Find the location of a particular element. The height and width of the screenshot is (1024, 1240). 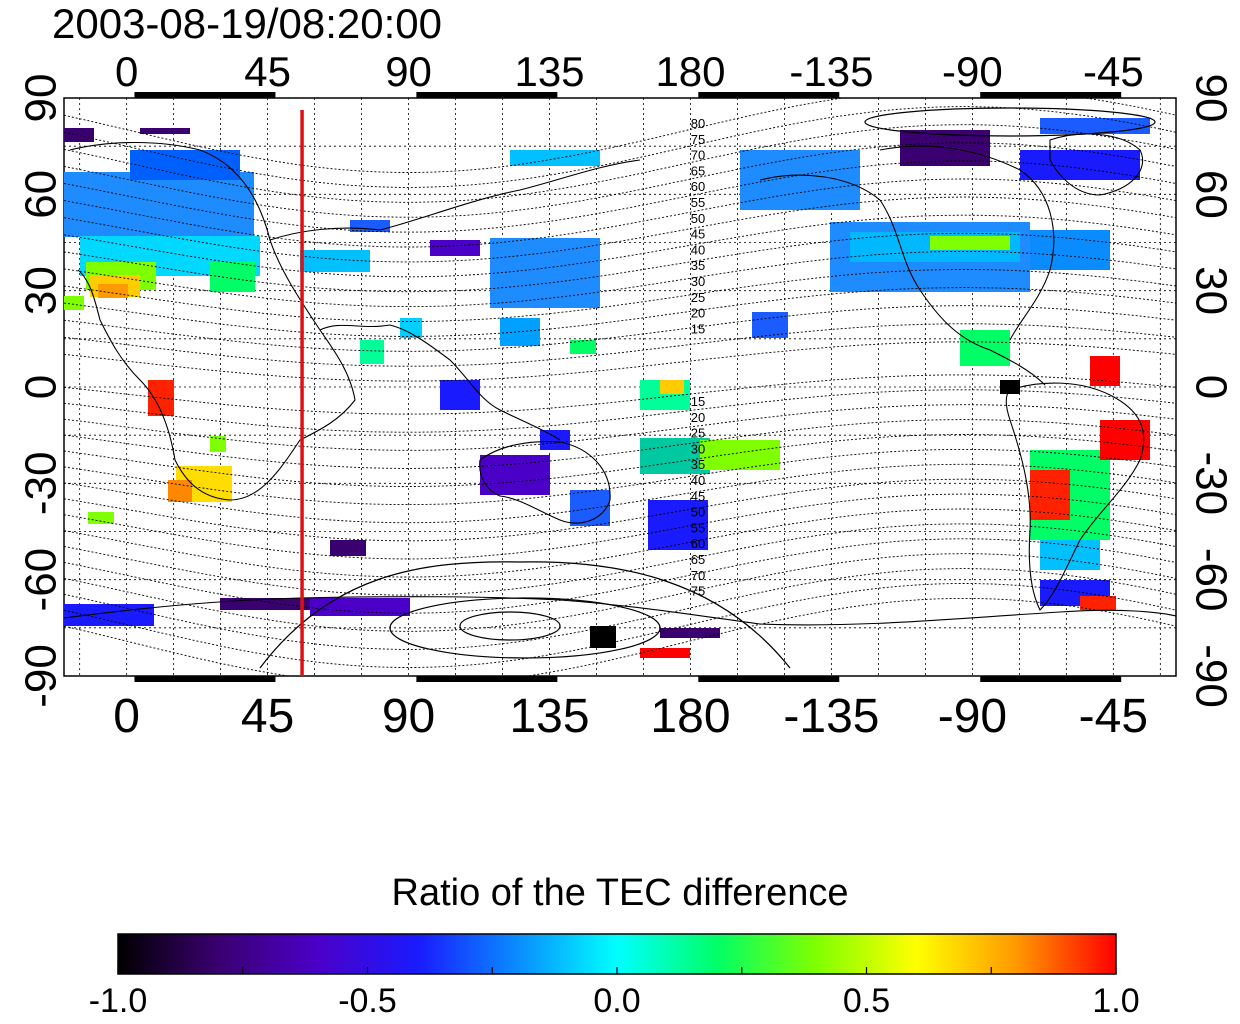

right-lat-label: 60 is located at coordinates (1210, 194).